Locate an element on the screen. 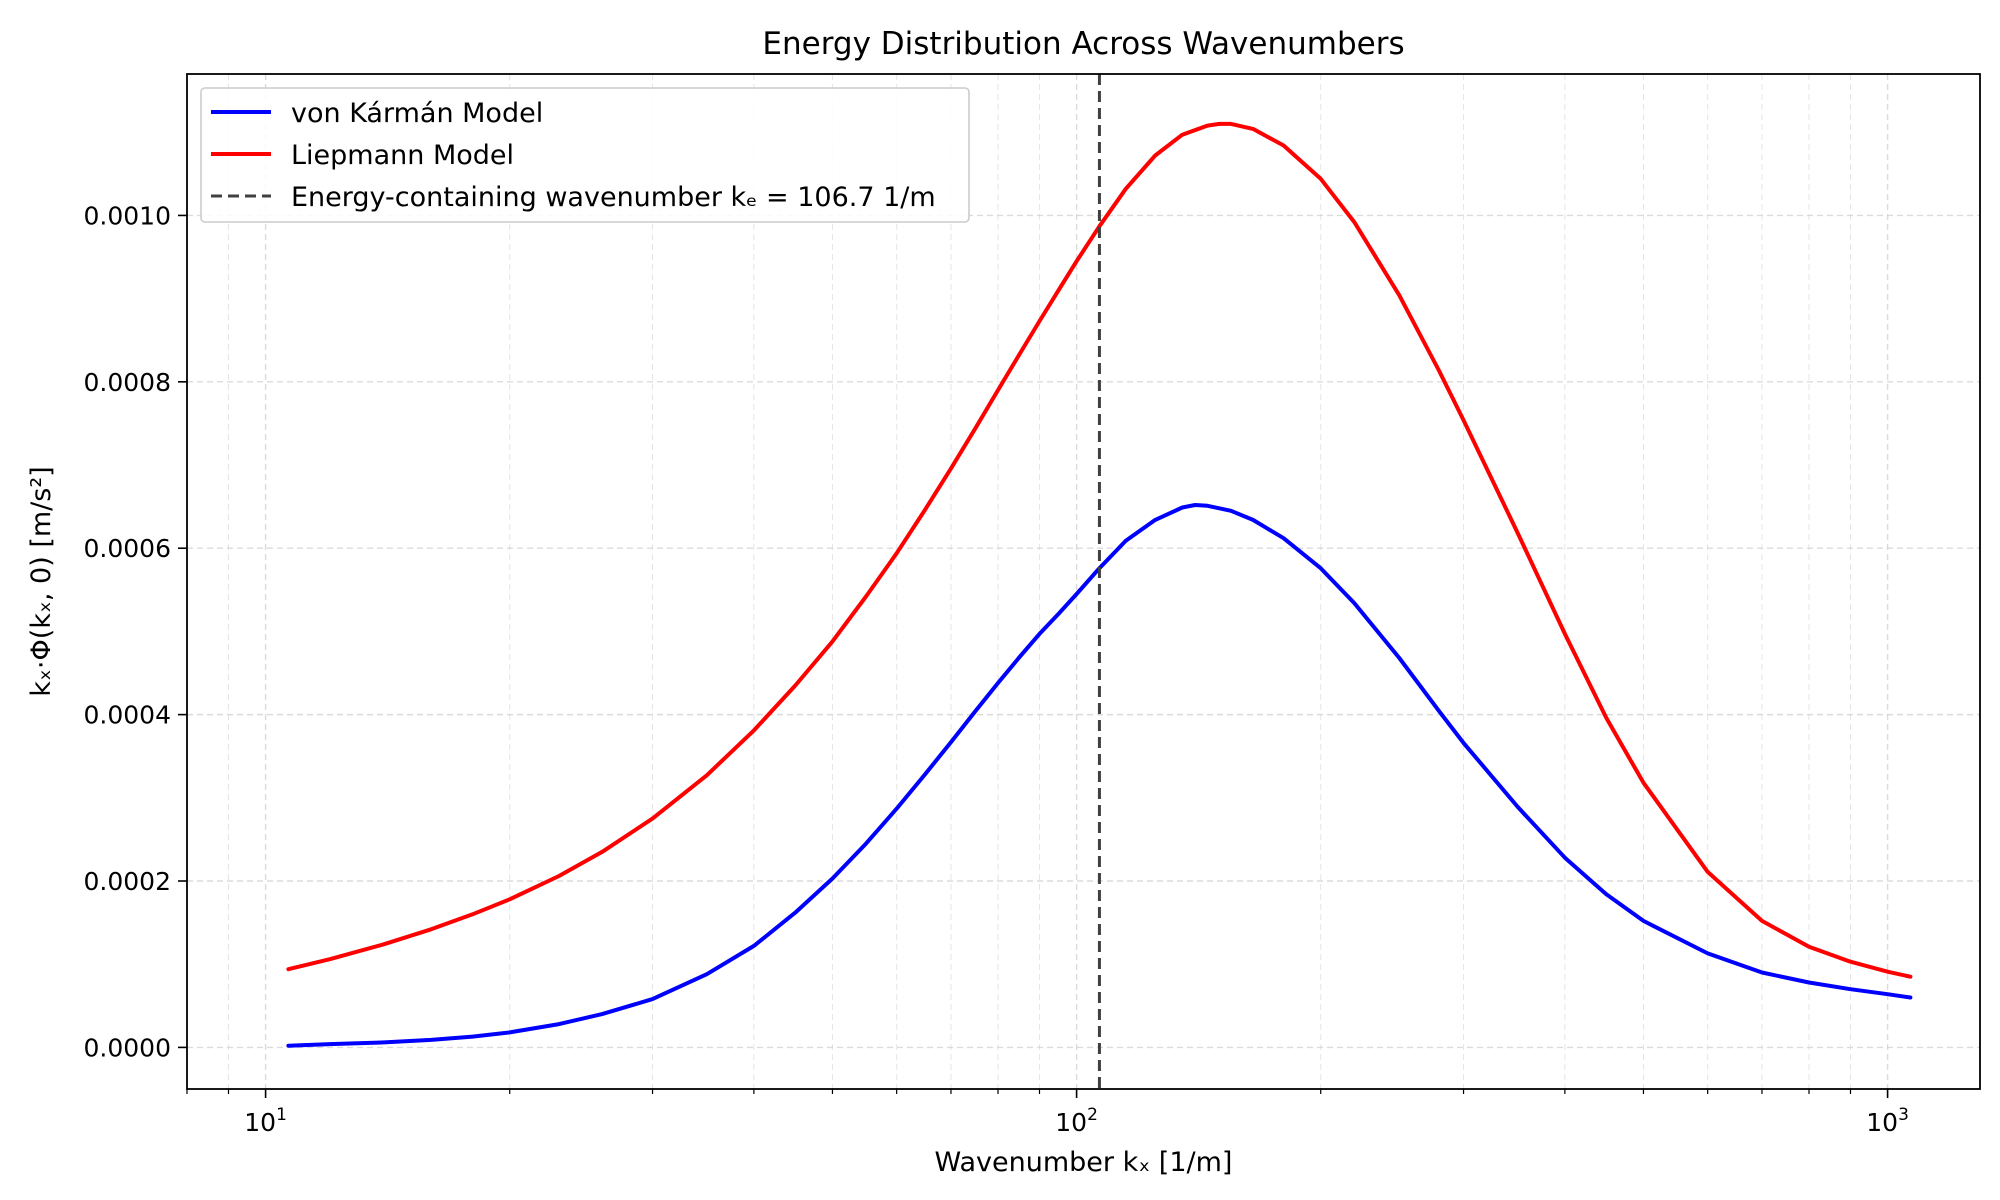 The image size is (2000, 1200). legend-label: Liepmann Model is located at coordinates (402, 155).